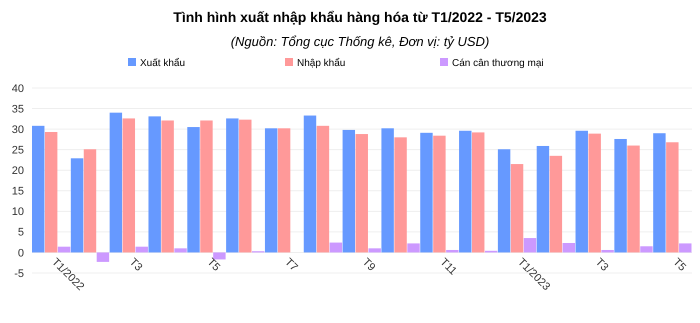 This screenshot has width=700, height=323. What do you see at coordinates (321, 63) in the screenshot?
I see `legend-label: Nhập khẩu` at bounding box center [321, 63].